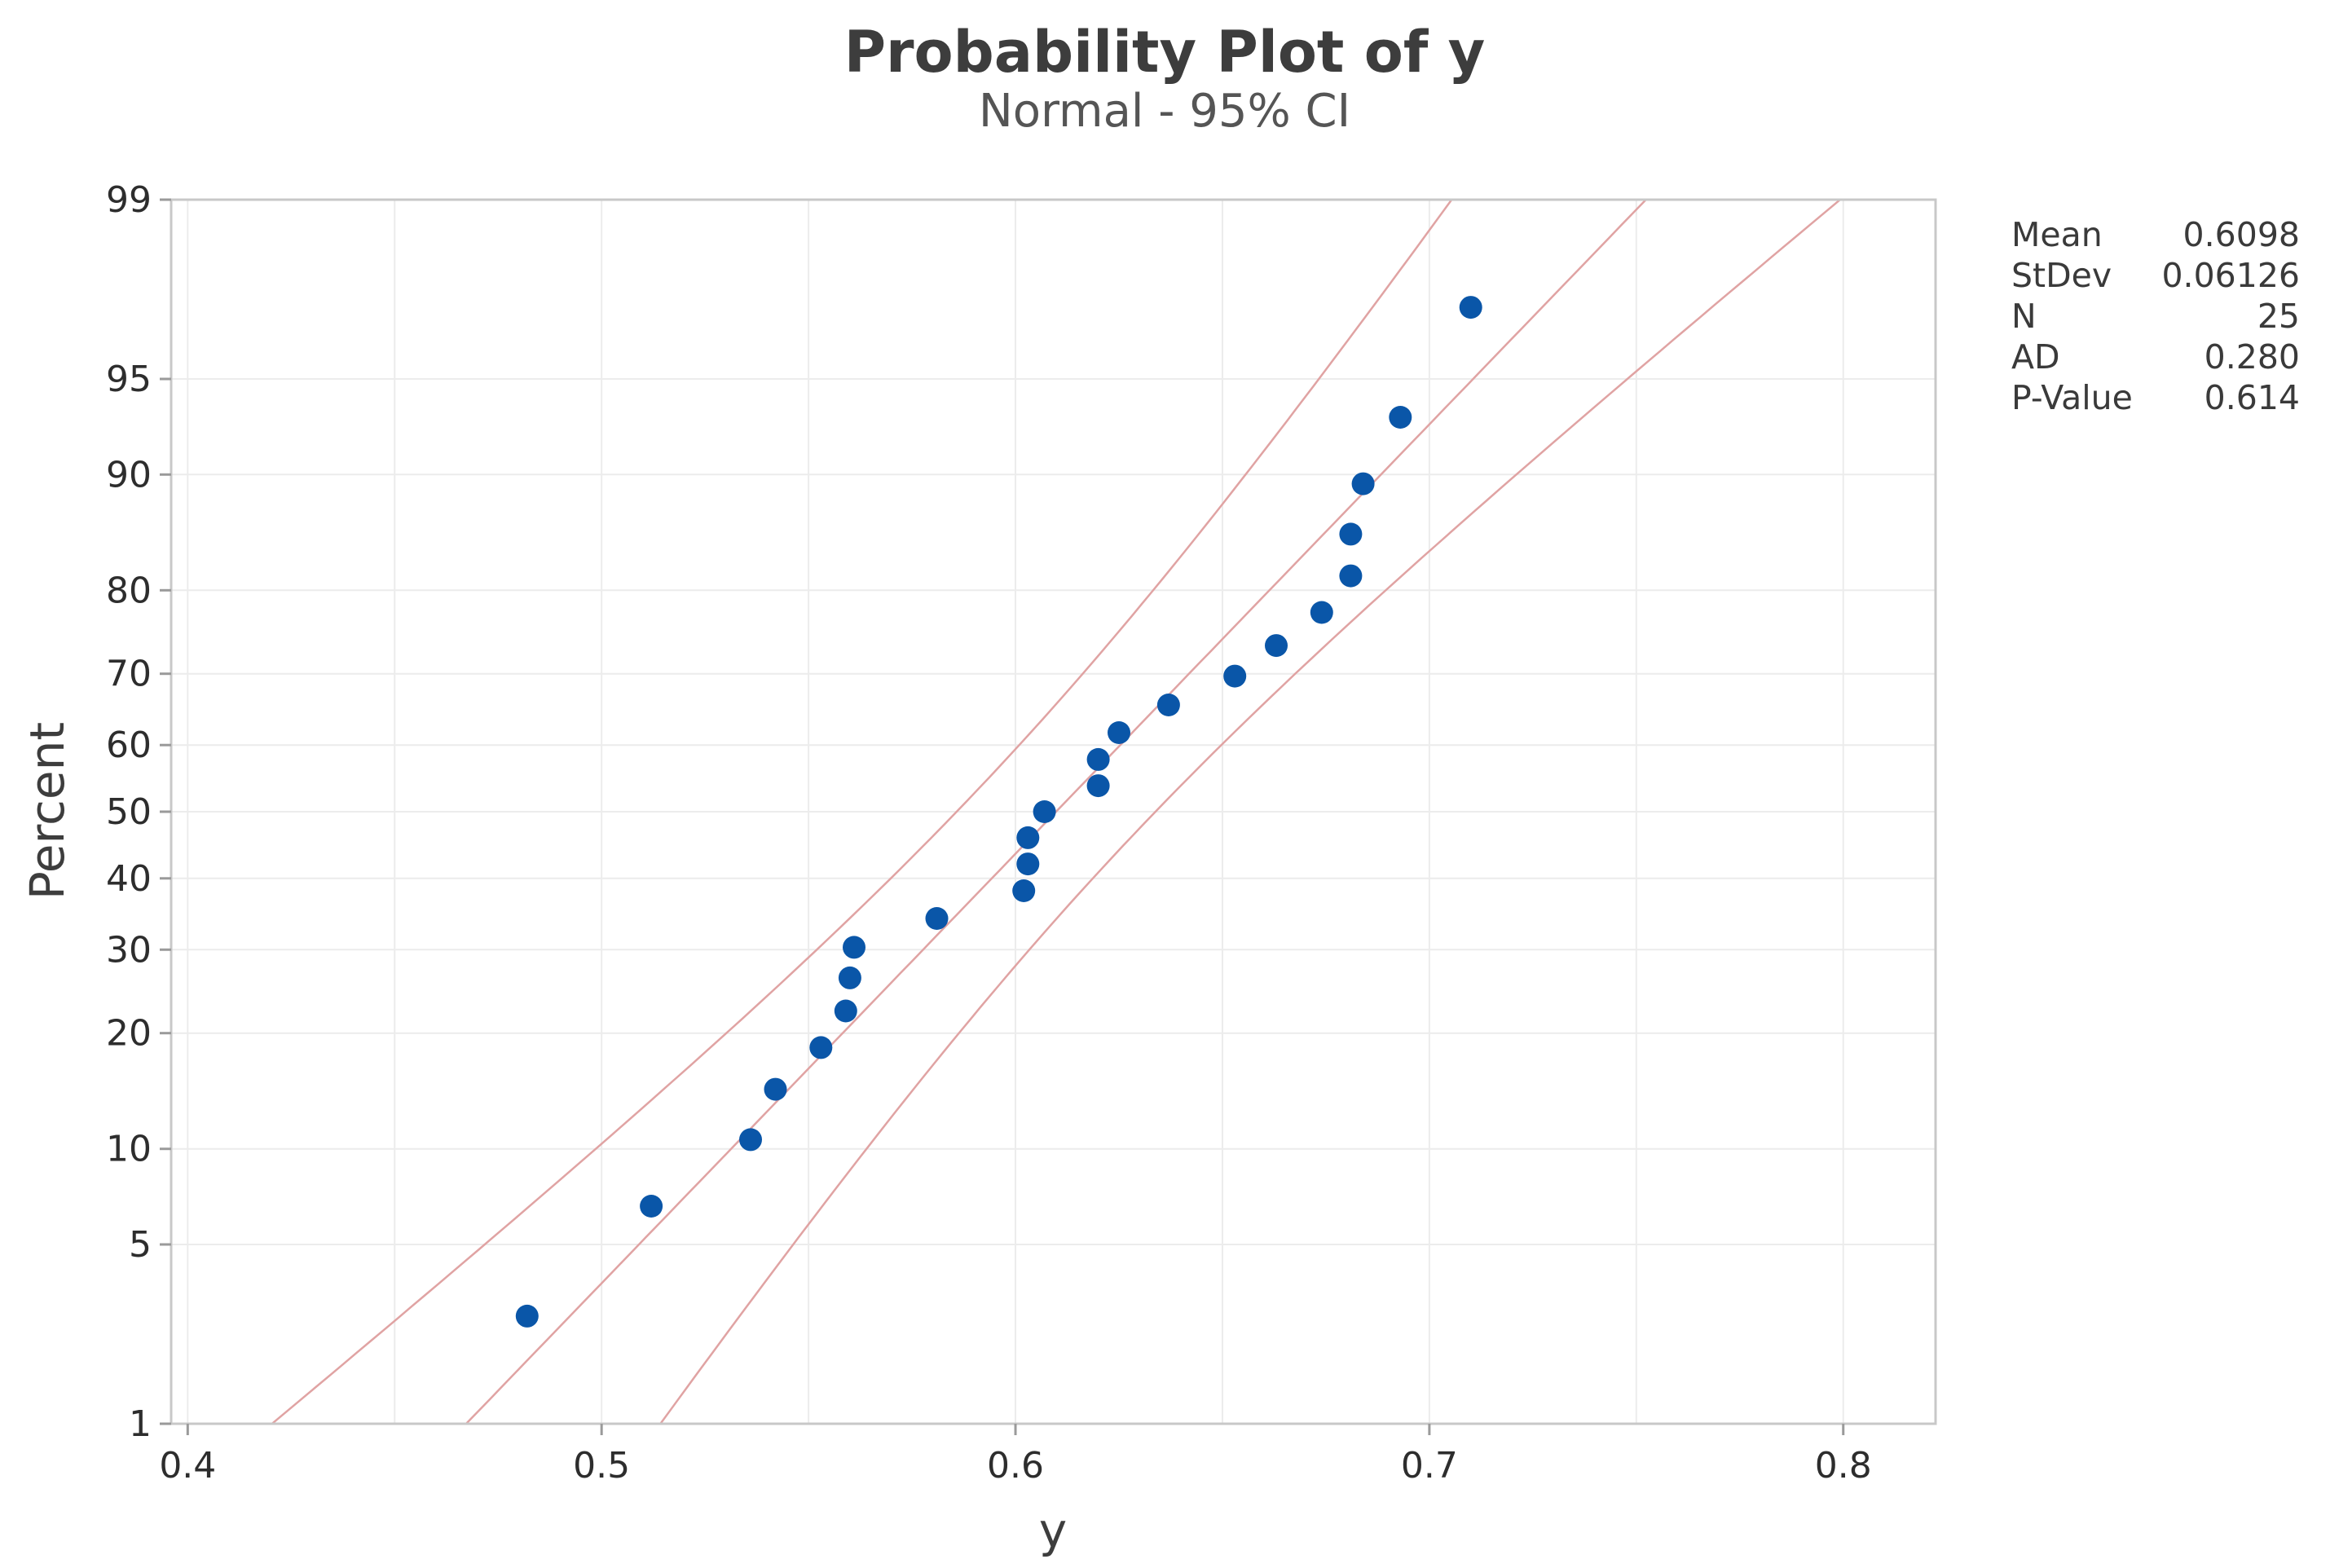  Describe the element at coordinates (187, 1466) in the screenshot. I see `x-tick-label: 0.4` at that location.